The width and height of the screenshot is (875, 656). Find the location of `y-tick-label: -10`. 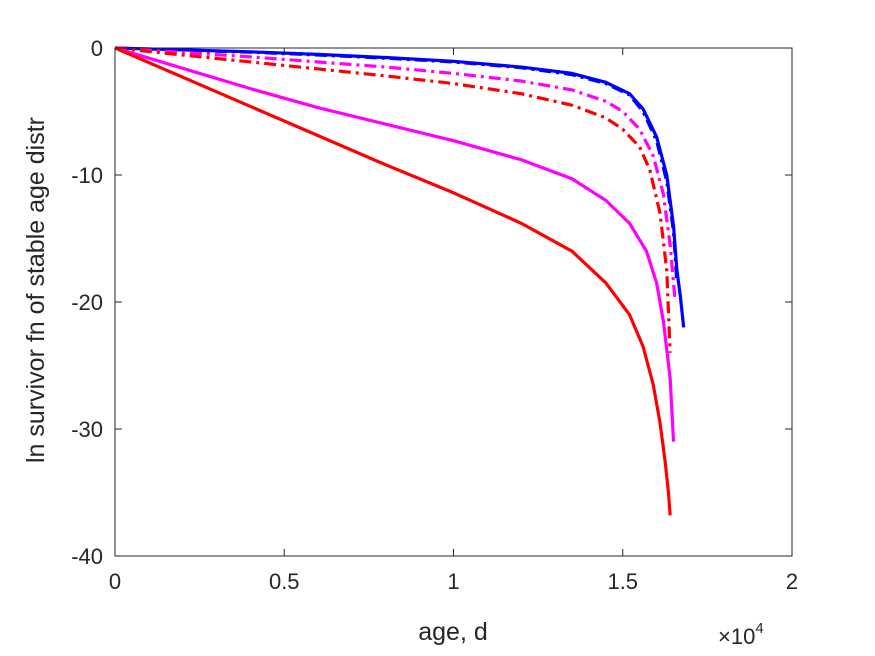

y-tick-label: -10 is located at coordinates (87, 175).